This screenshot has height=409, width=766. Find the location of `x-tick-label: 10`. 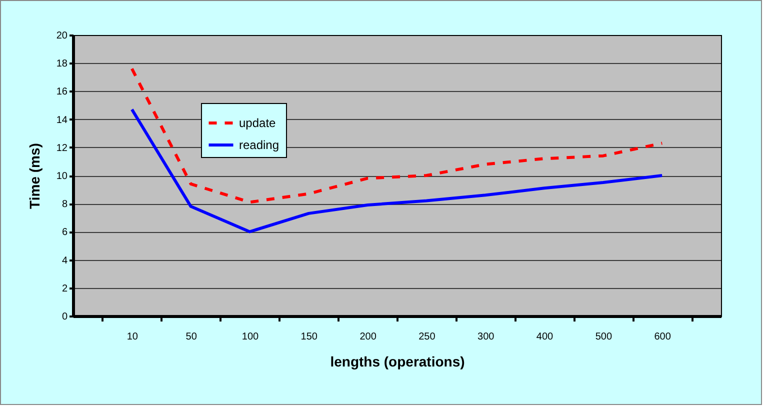

x-tick-label: 10 is located at coordinates (132, 337).